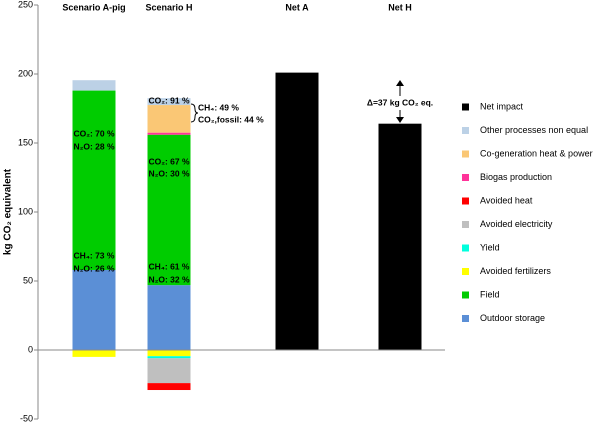 The image size is (594, 423). What do you see at coordinates (169, 161) in the screenshot?
I see `annotation: CO₂: 67 %` at bounding box center [169, 161].